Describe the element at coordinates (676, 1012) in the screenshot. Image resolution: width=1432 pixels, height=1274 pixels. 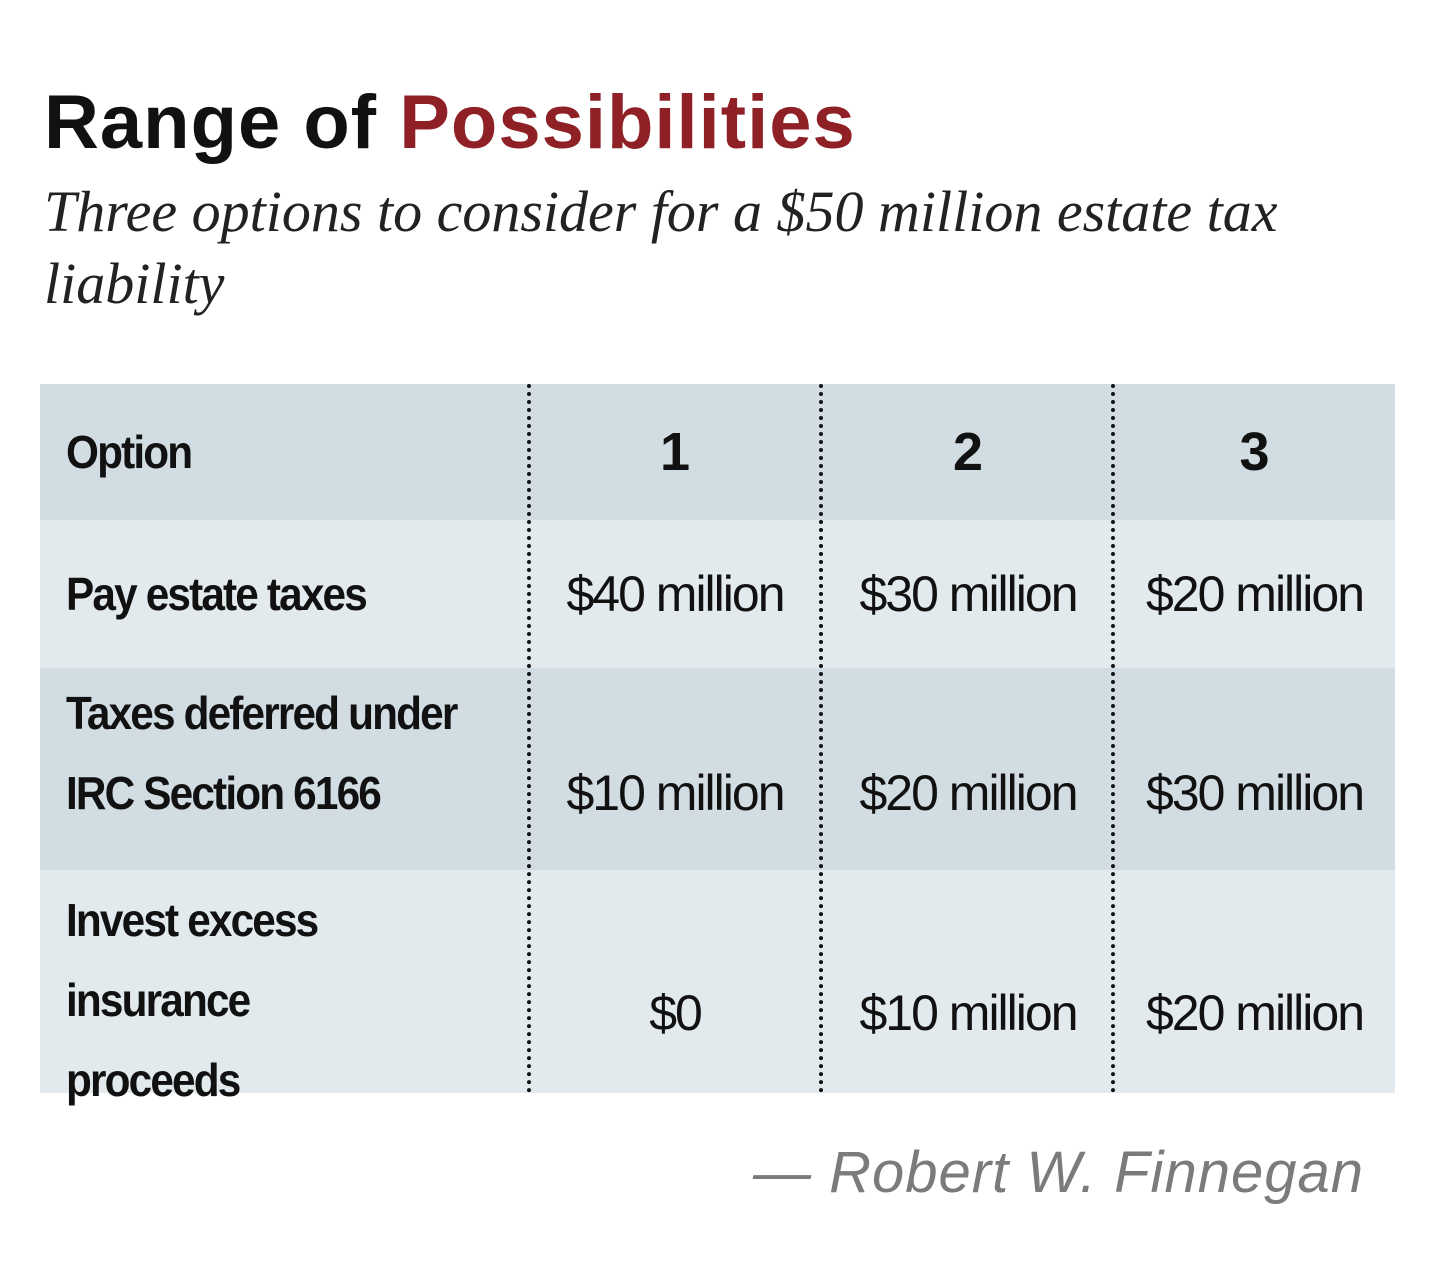
I see `cell-invest-option-1: $0` at that location.